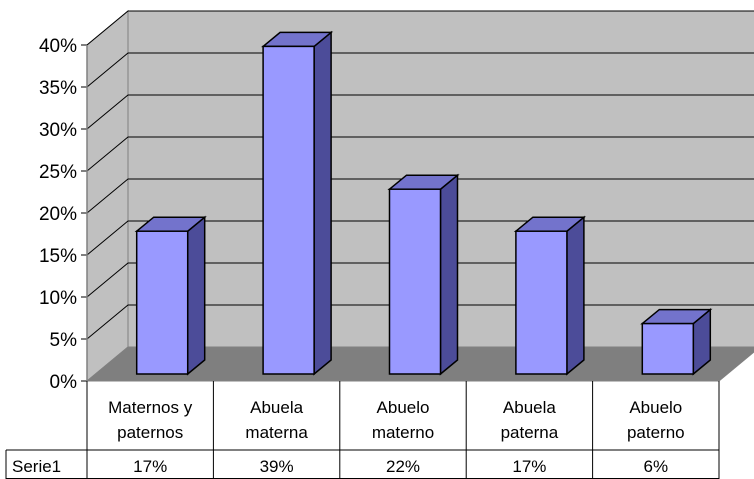 This screenshot has width=754, height=479. Describe the element at coordinates (150, 407) in the screenshot. I see `x-tick-label-line: Maternos y` at that location.